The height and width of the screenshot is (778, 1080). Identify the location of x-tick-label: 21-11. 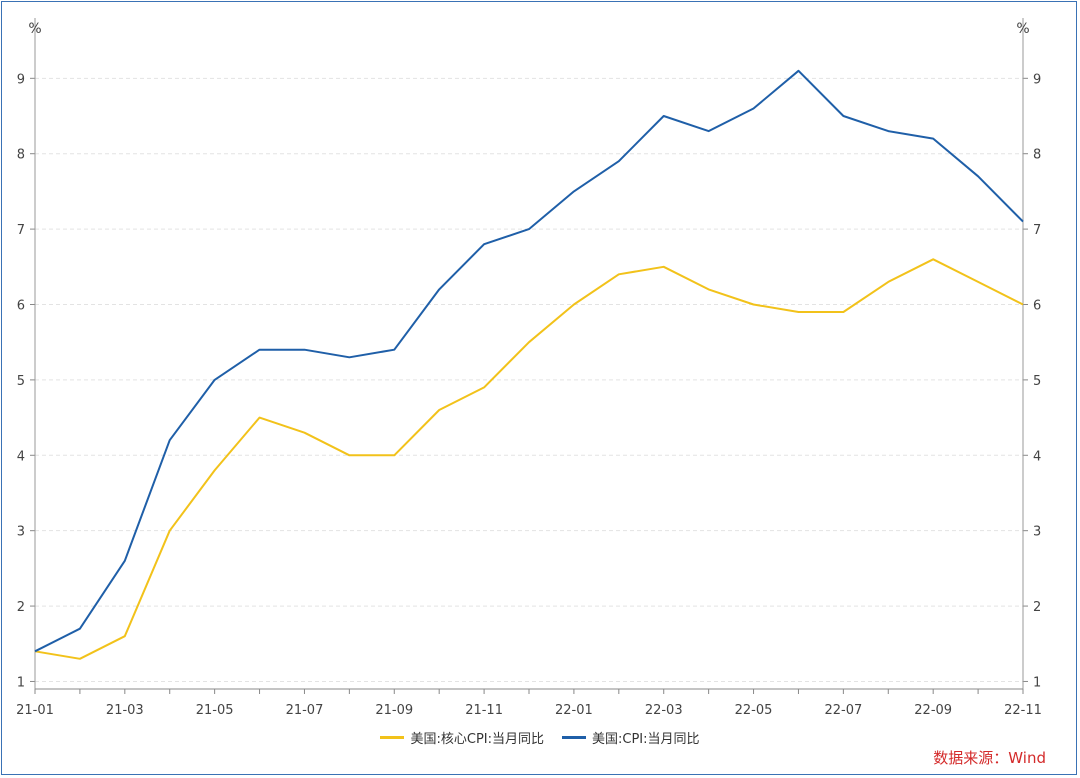
(484, 710).